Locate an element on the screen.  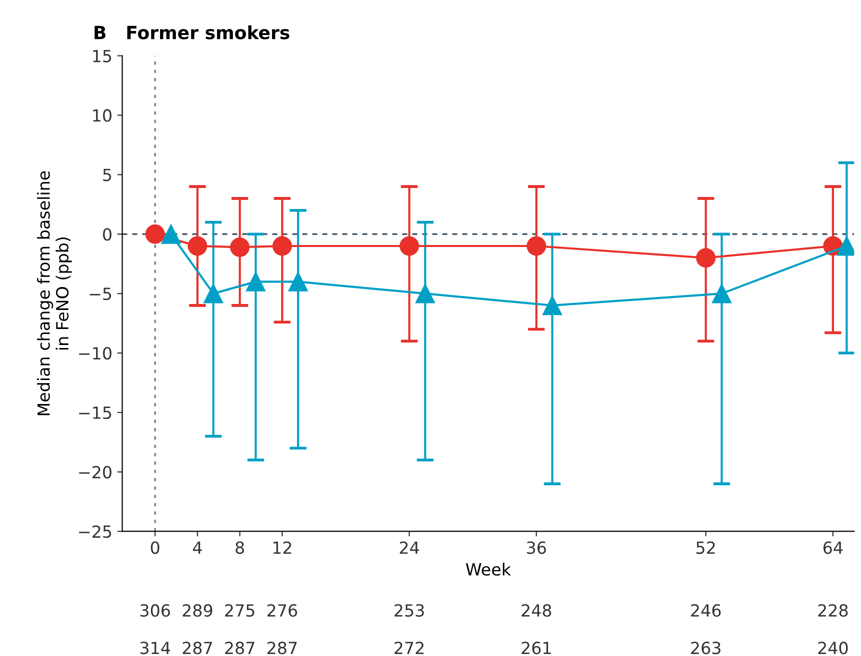
y-tick-label: −15 is located at coordinates (95, 413).